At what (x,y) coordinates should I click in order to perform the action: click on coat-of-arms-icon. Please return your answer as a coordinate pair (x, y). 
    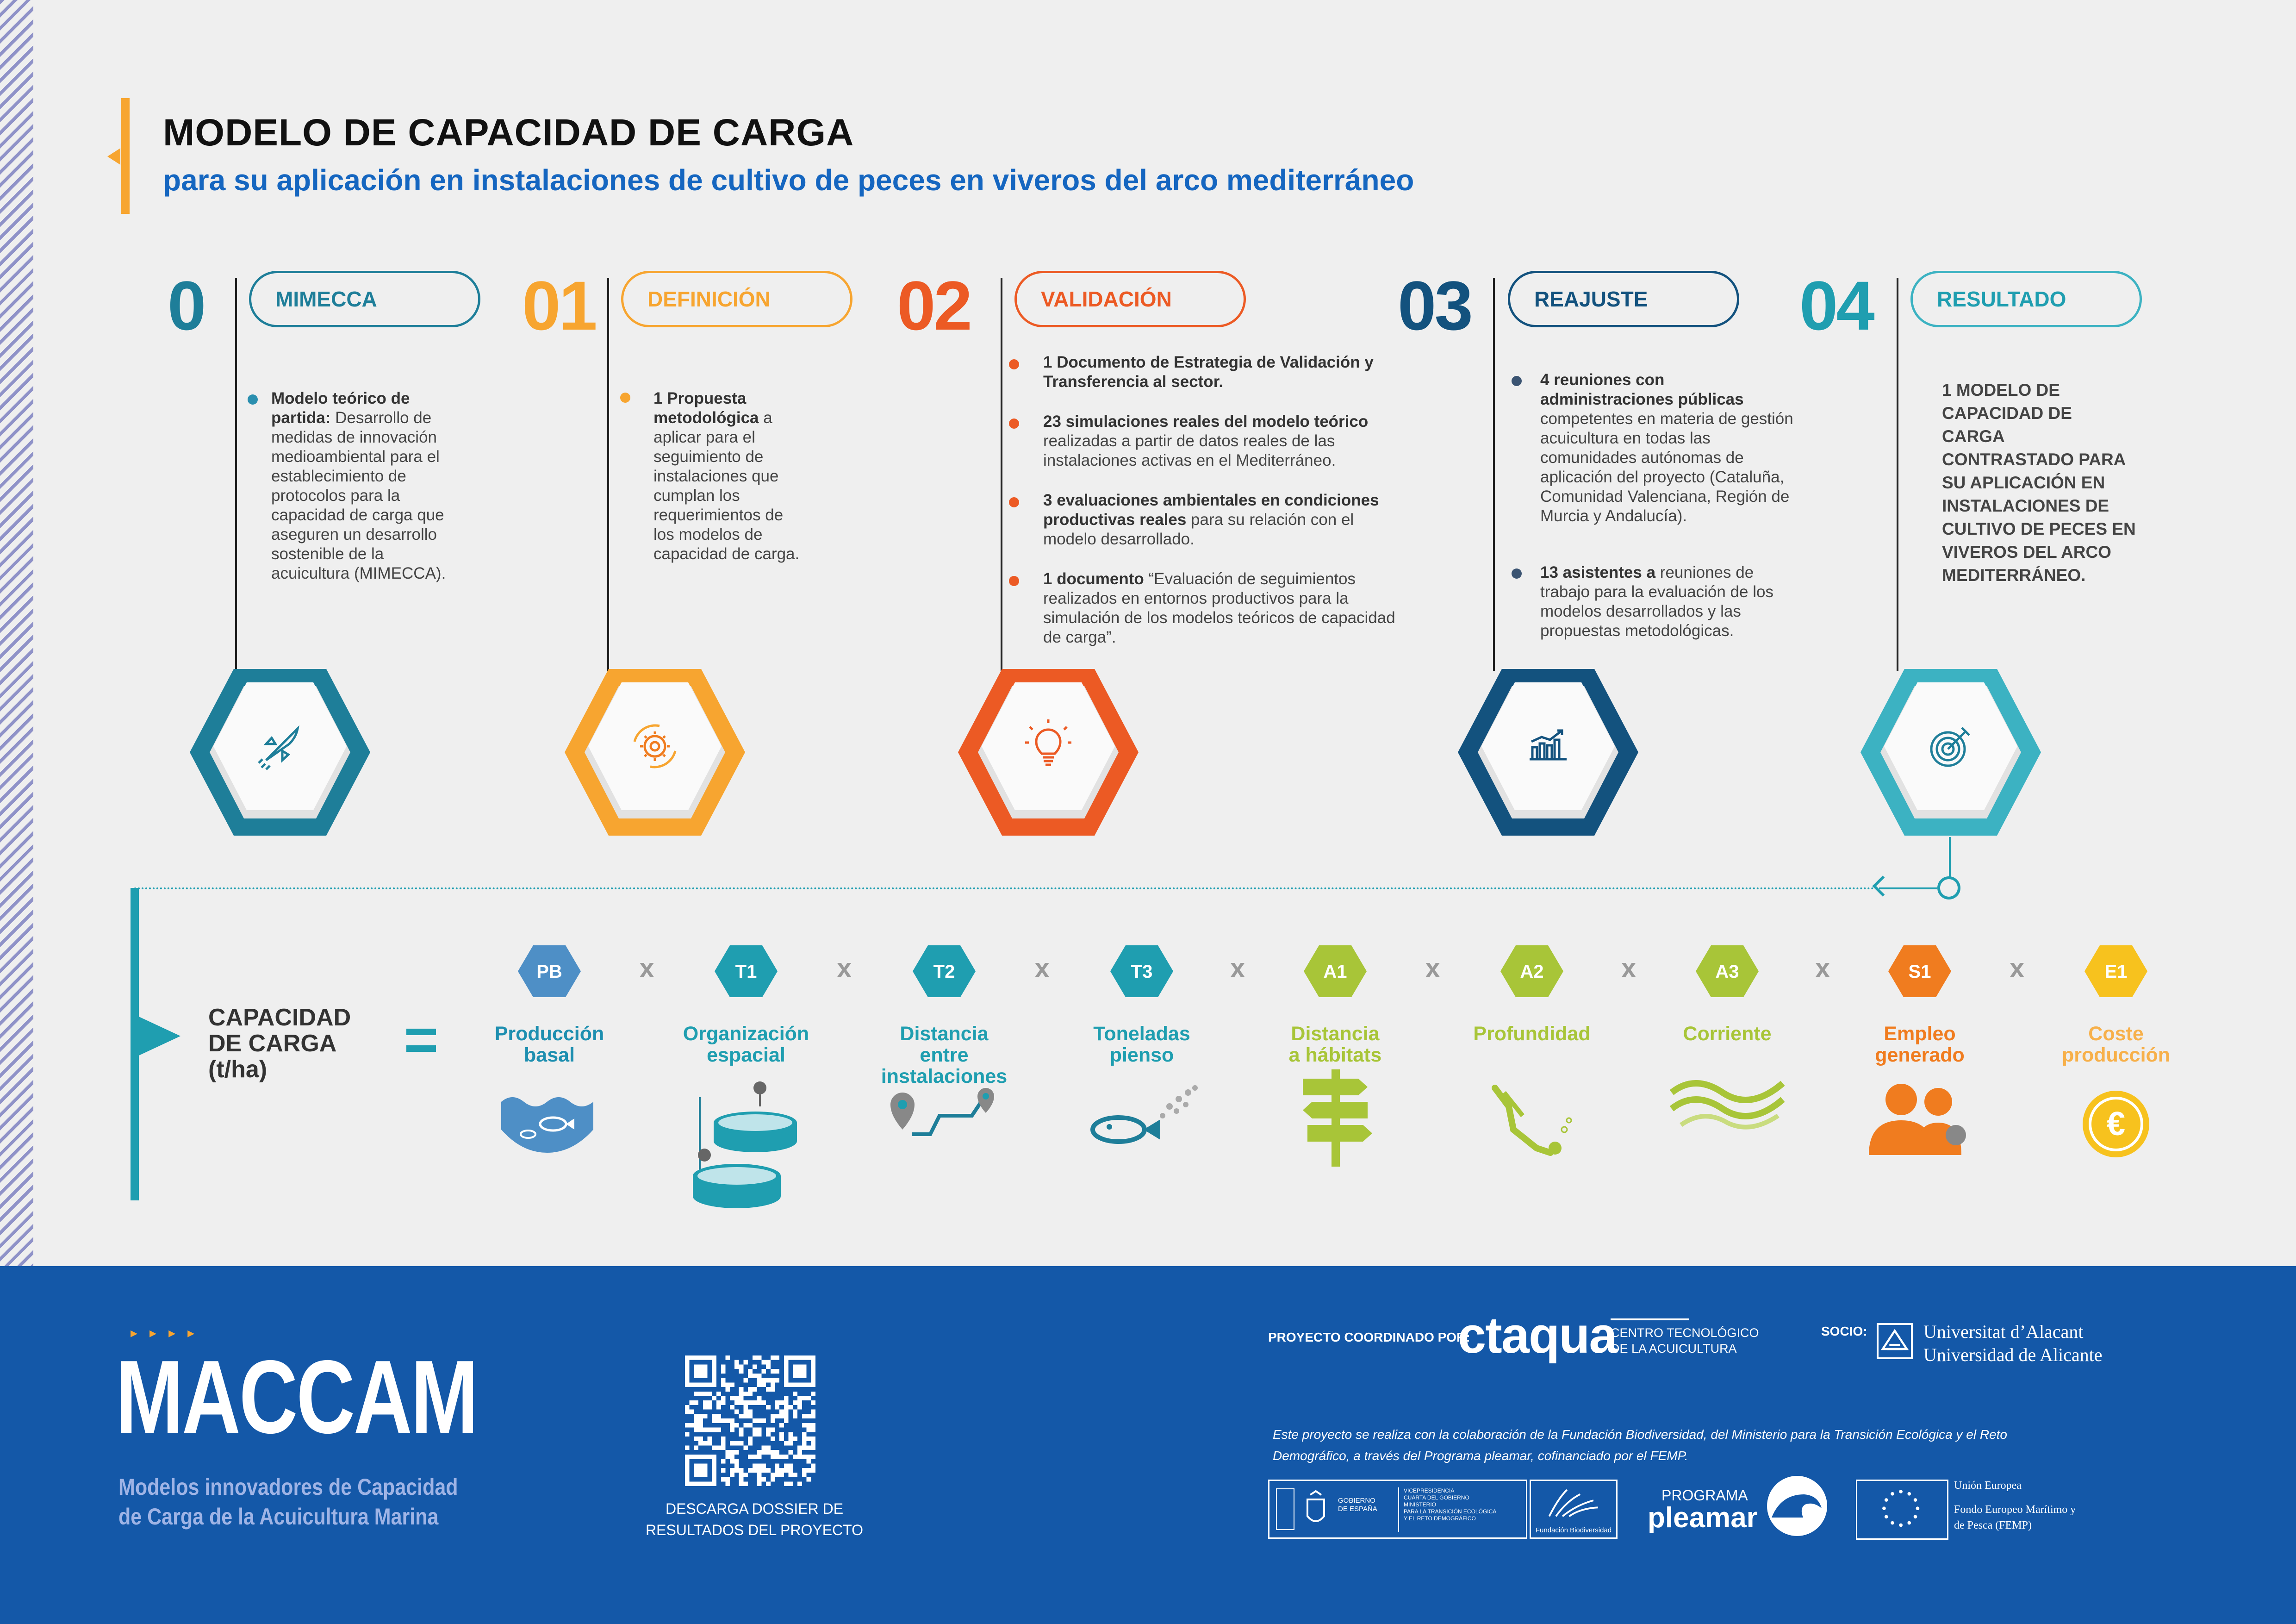
    Looking at the image, I should click on (1316, 1509).